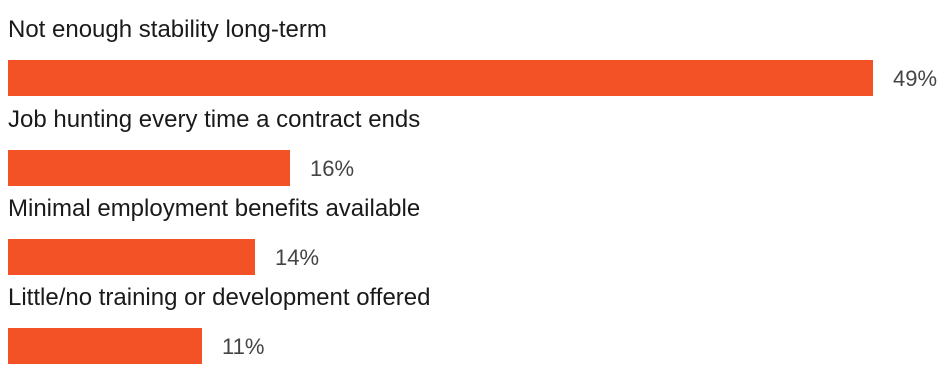  Describe the element at coordinates (297, 257) in the screenshot. I see `value-label: 14%` at that location.